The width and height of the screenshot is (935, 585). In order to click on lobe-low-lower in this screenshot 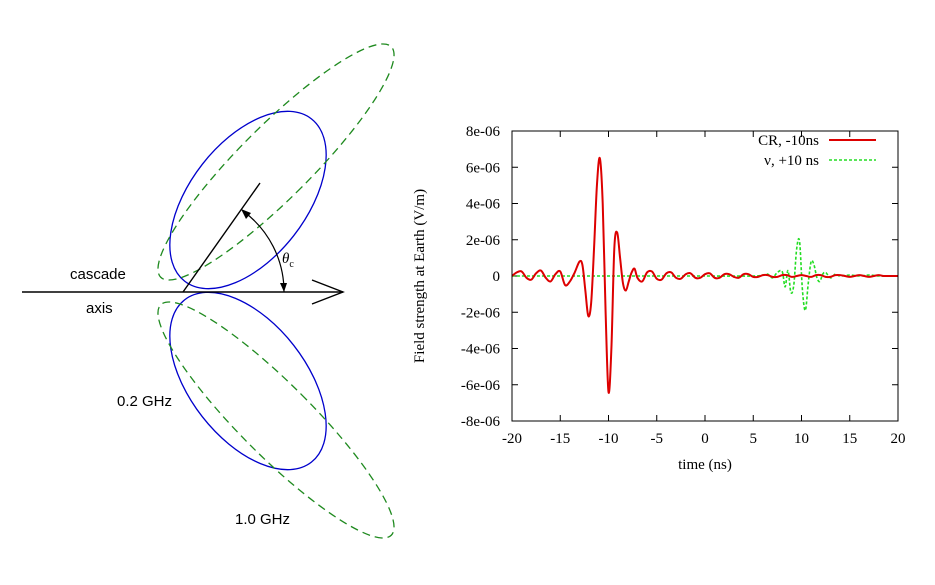, I will do `click(248, 381)`.